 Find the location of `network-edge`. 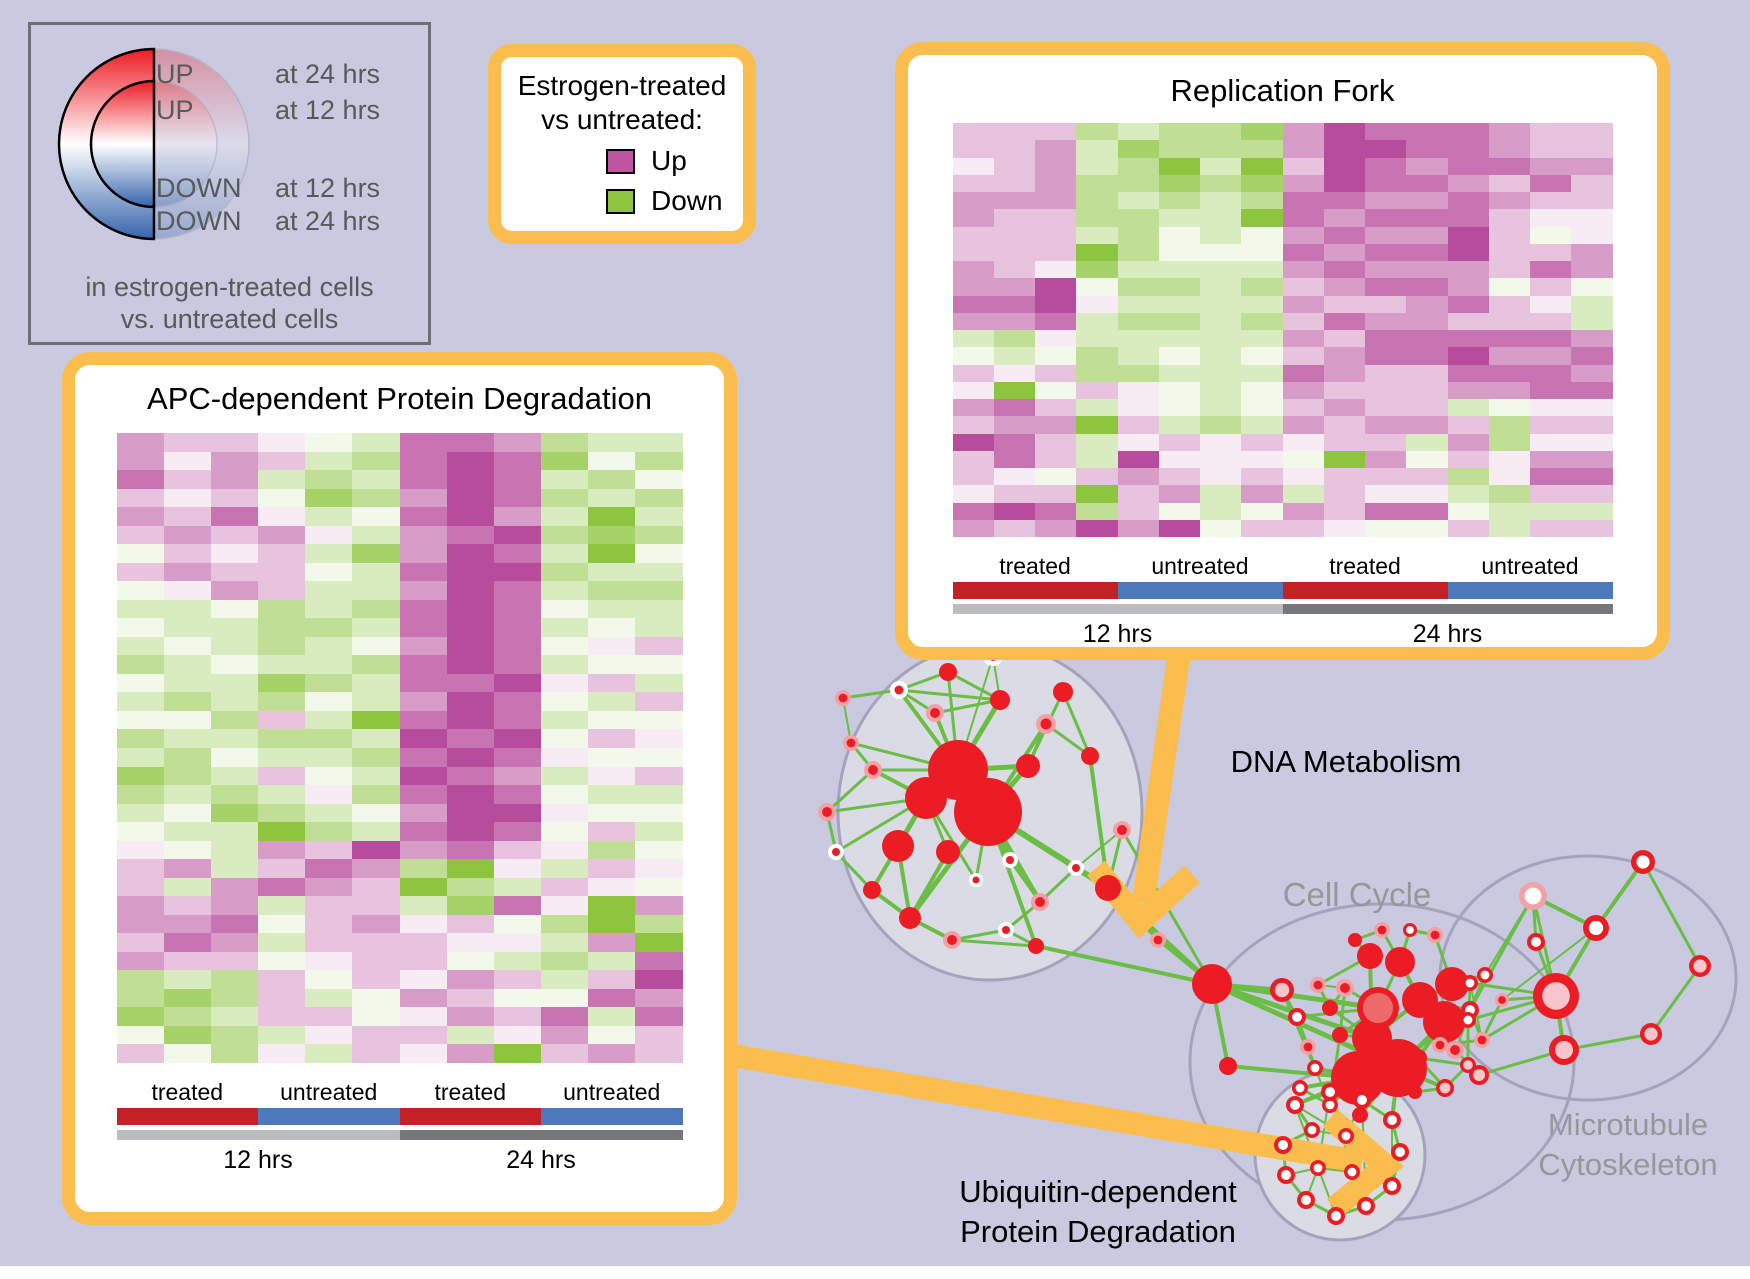

network-edge is located at coordinates (1509, 935).